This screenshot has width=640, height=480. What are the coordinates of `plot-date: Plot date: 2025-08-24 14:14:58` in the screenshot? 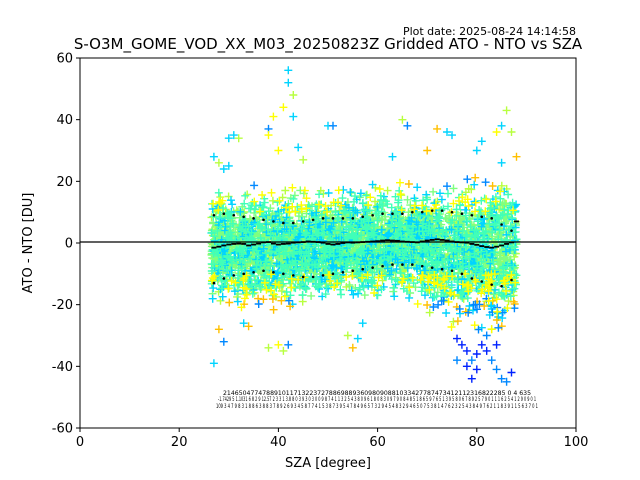 It's located at (489, 31).